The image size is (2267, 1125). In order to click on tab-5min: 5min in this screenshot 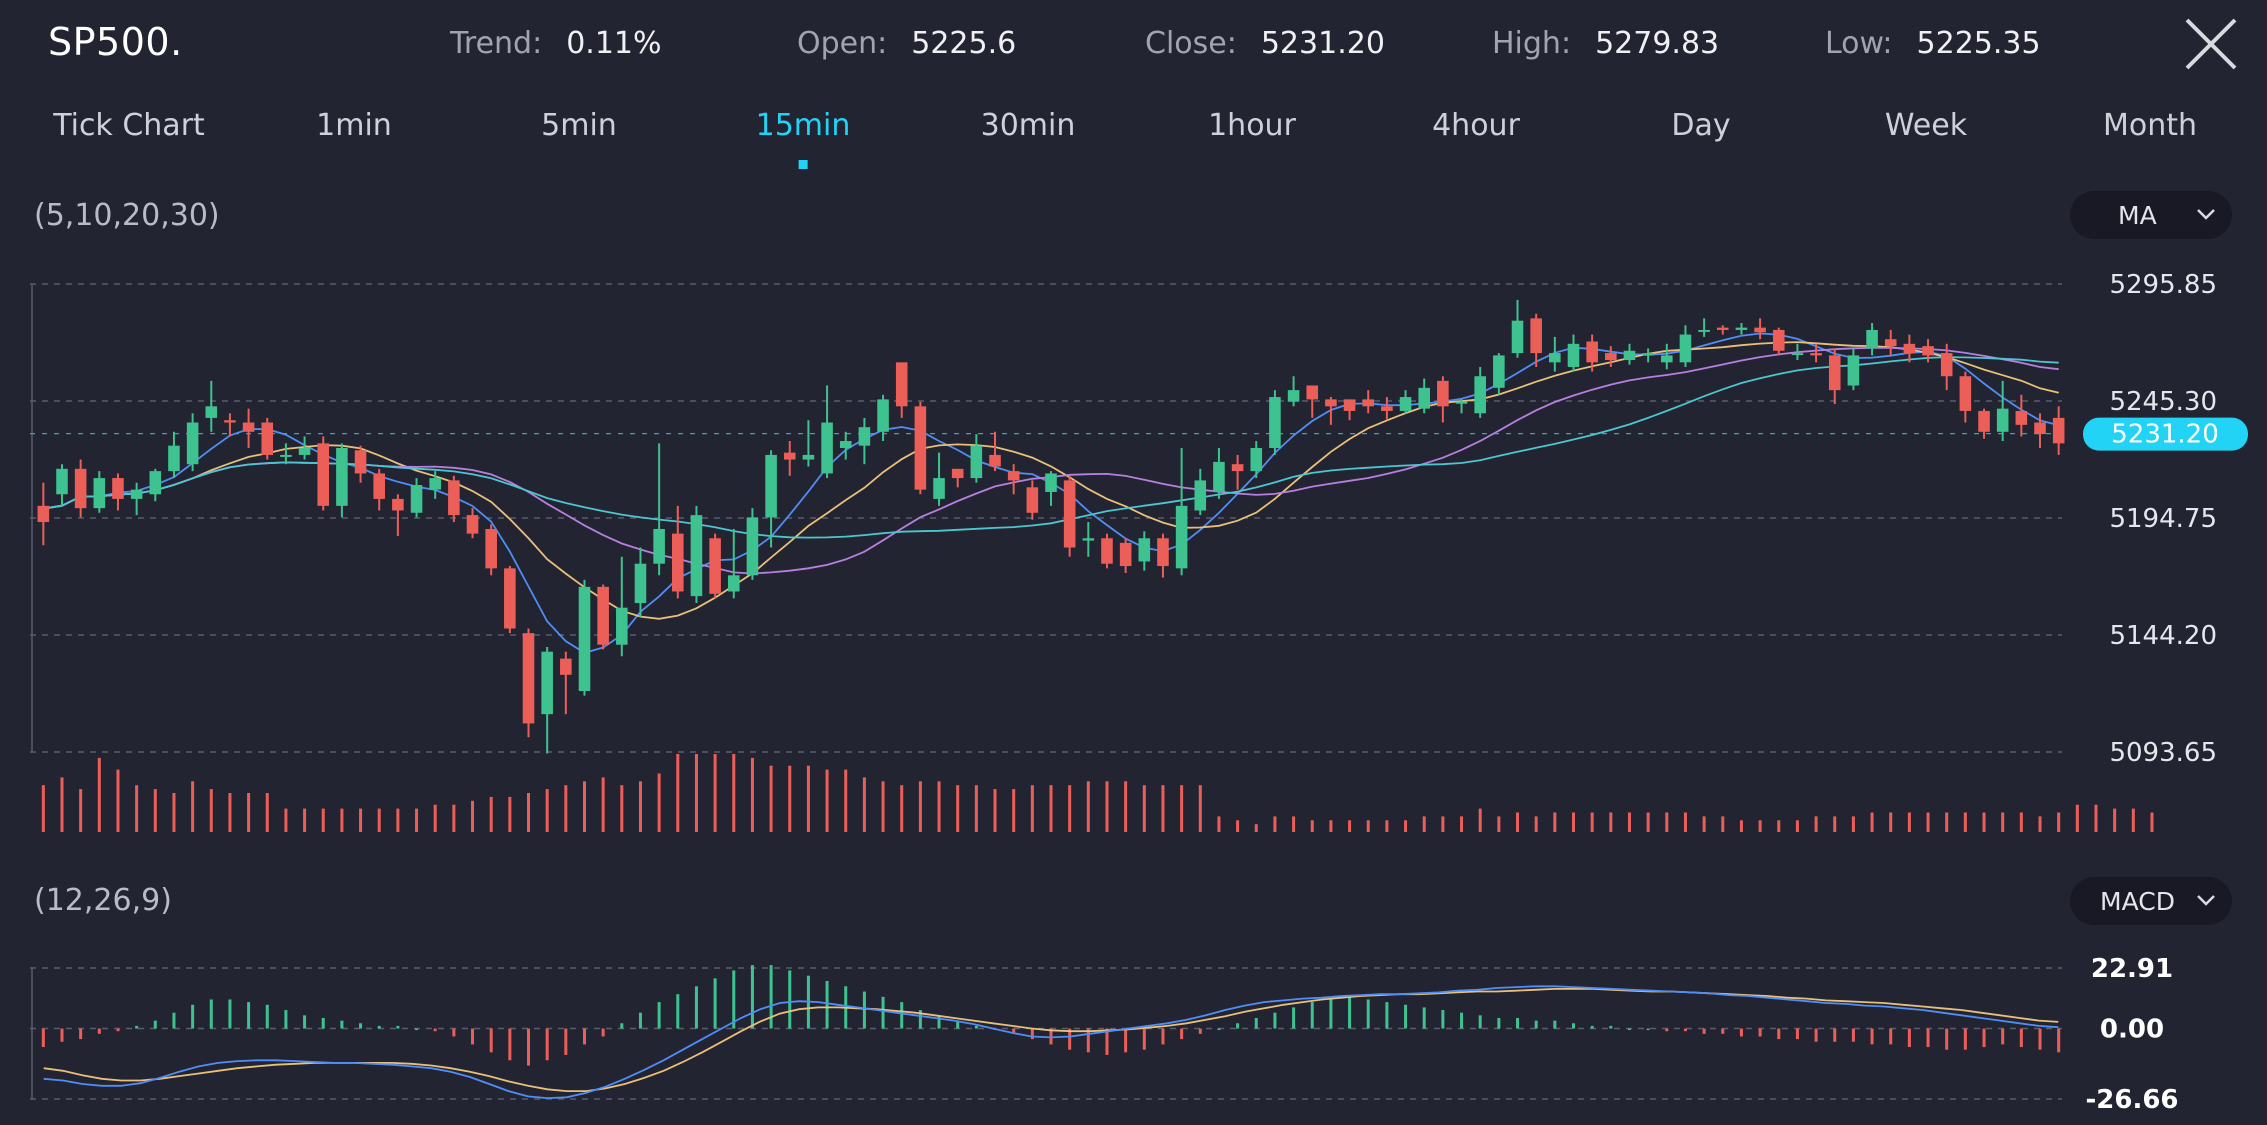, I will do `click(579, 125)`.